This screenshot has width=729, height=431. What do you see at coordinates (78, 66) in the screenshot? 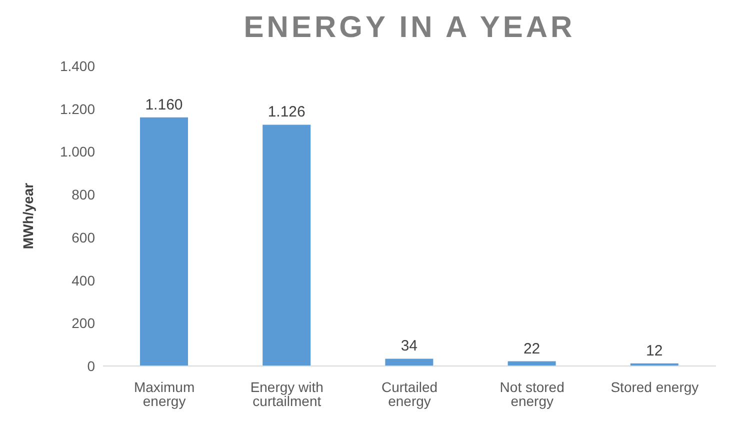
I see `y-tick-label: 1.400` at bounding box center [78, 66].